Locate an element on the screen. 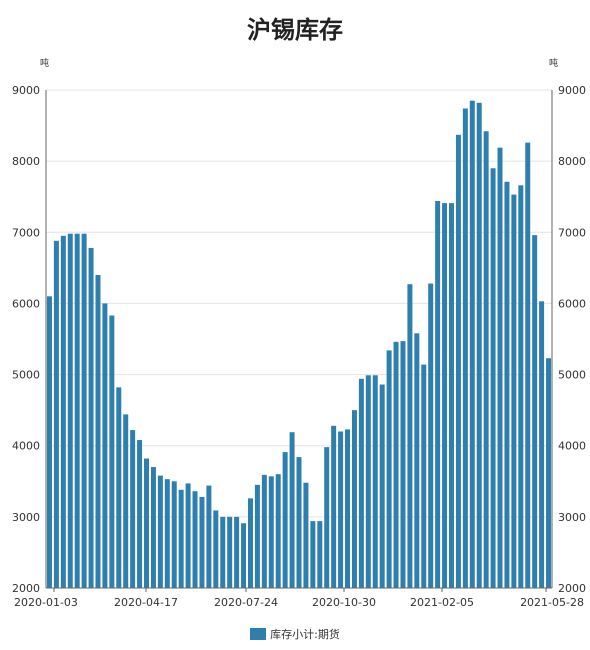 Image resolution: width=590 pixels, height=650 pixels. legend-swatch is located at coordinates (258, 634).